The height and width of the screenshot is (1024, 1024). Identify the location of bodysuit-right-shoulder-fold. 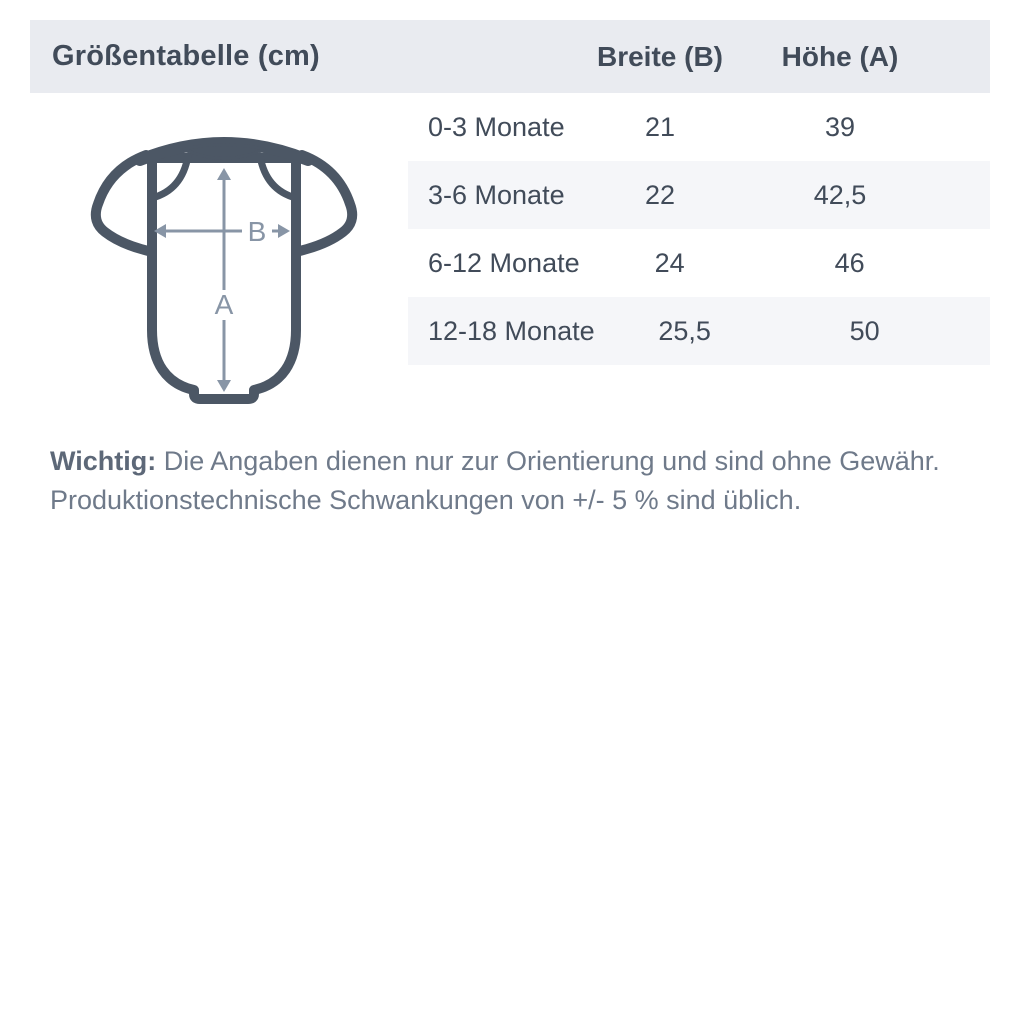
(278, 177).